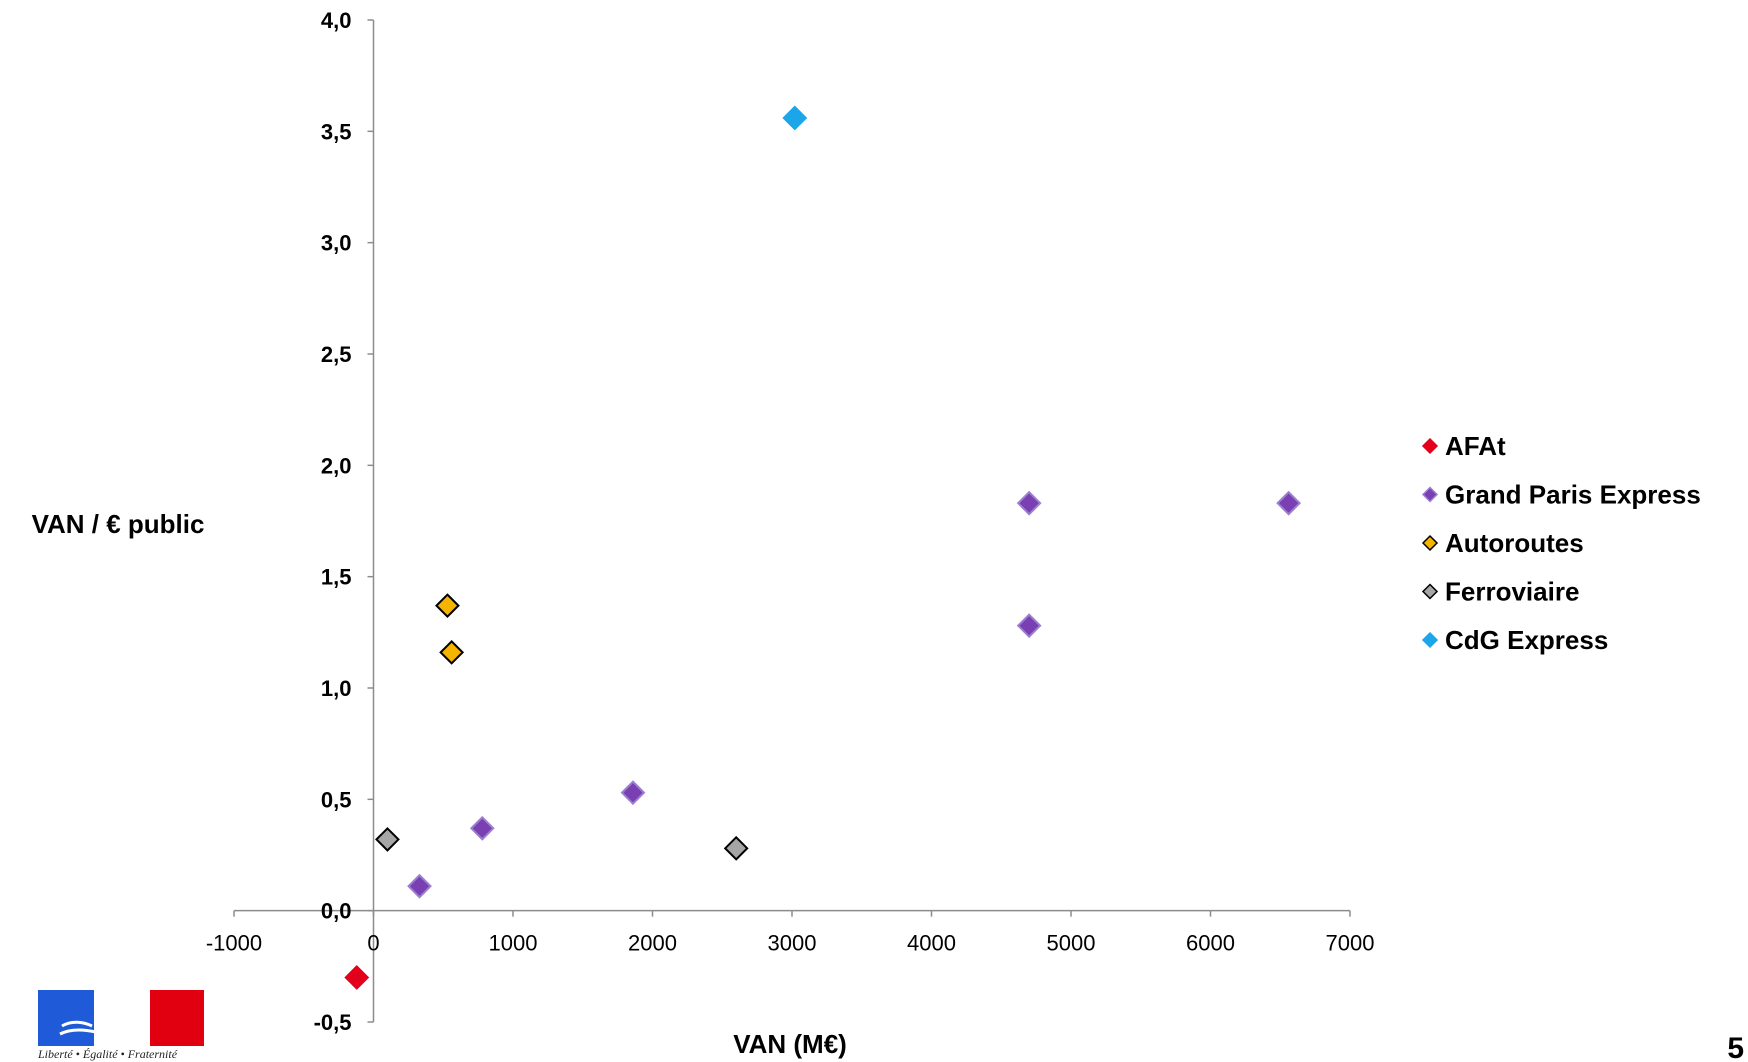 Image resolution: width=1748 pixels, height=1062 pixels. I want to click on x-tick-label: 5000, so click(1071, 943).